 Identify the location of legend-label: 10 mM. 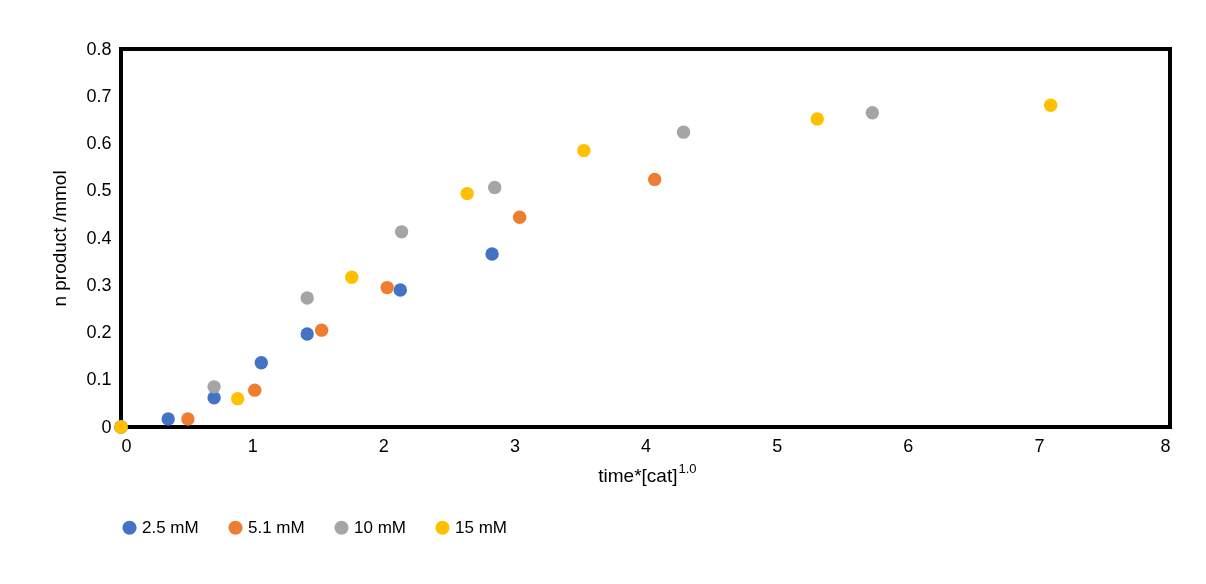
(380, 527).